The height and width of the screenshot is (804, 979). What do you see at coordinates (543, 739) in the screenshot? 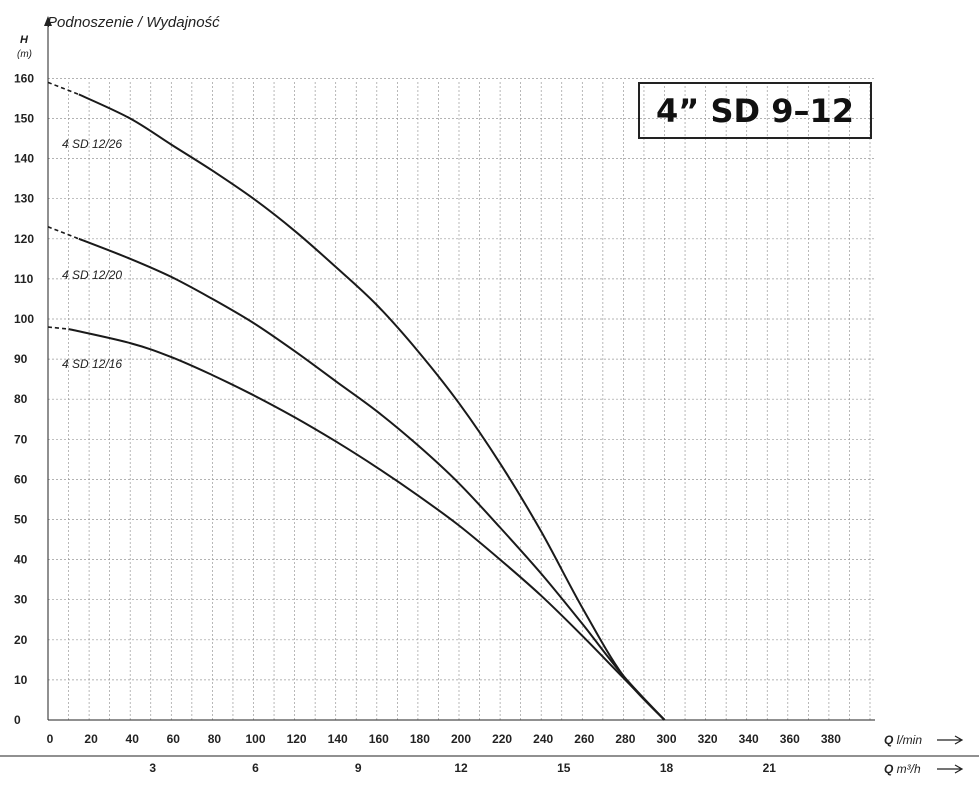
I see `x-tick-label: 240` at bounding box center [543, 739].